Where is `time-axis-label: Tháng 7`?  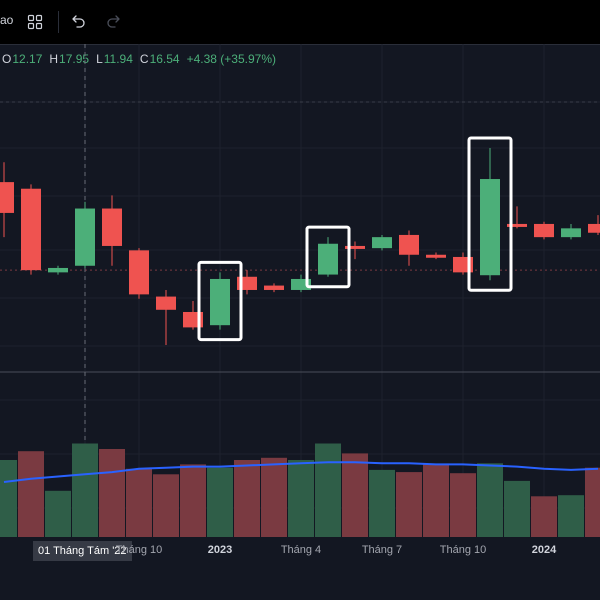 time-axis-label: Tháng 7 is located at coordinates (382, 550).